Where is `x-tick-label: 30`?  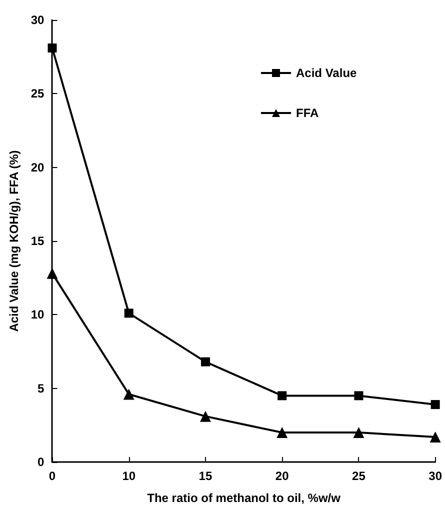
x-tick-label: 30 is located at coordinates (435, 476).